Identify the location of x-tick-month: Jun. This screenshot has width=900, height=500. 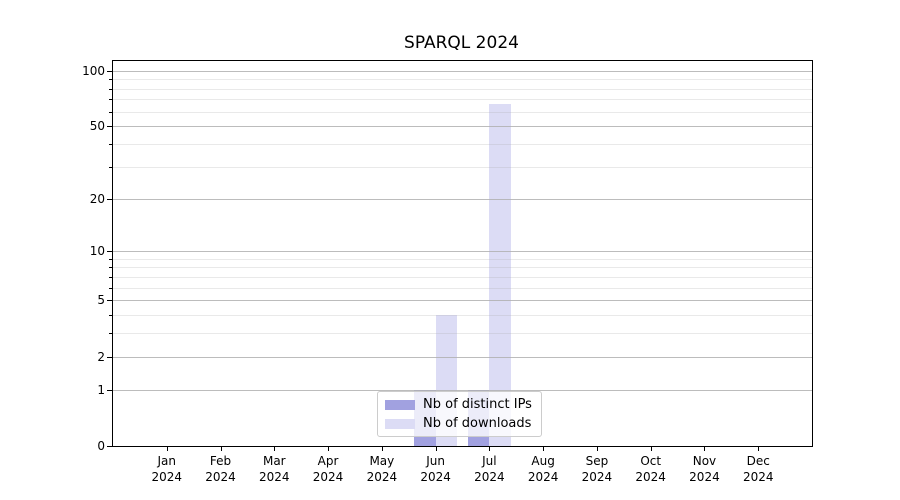
(435, 461).